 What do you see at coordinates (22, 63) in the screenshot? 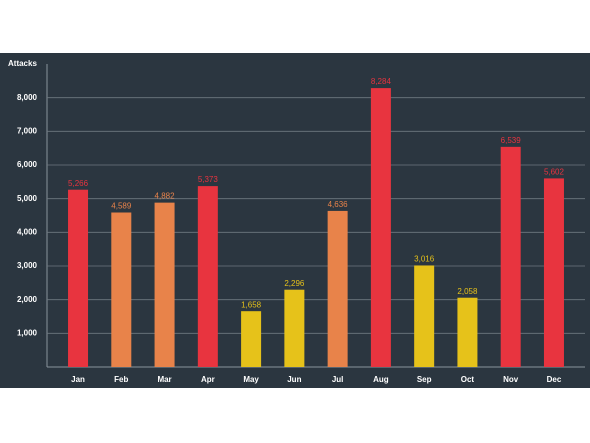
I see `y-axis-label: Attacks` at bounding box center [22, 63].